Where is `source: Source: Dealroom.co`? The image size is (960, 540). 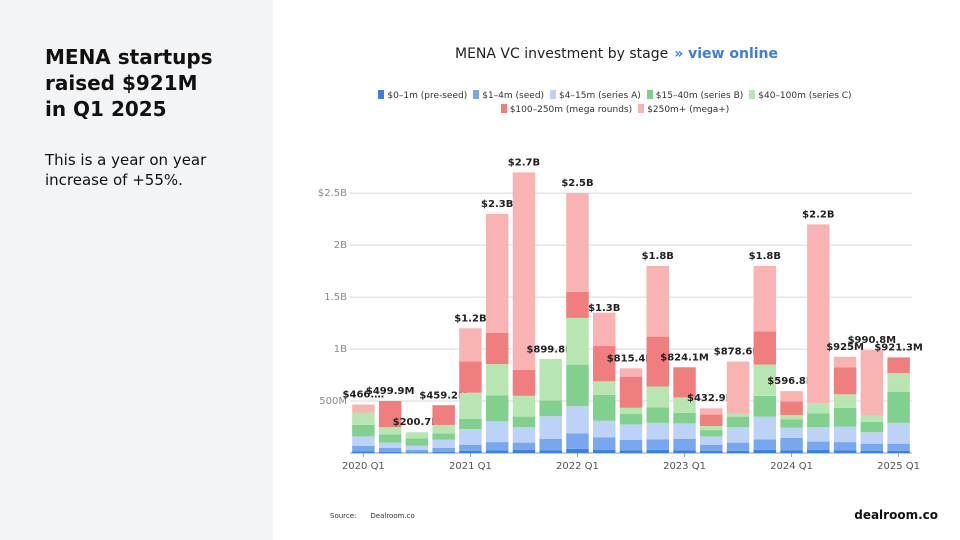
source: Source: Dealroom.co is located at coordinates (372, 516).